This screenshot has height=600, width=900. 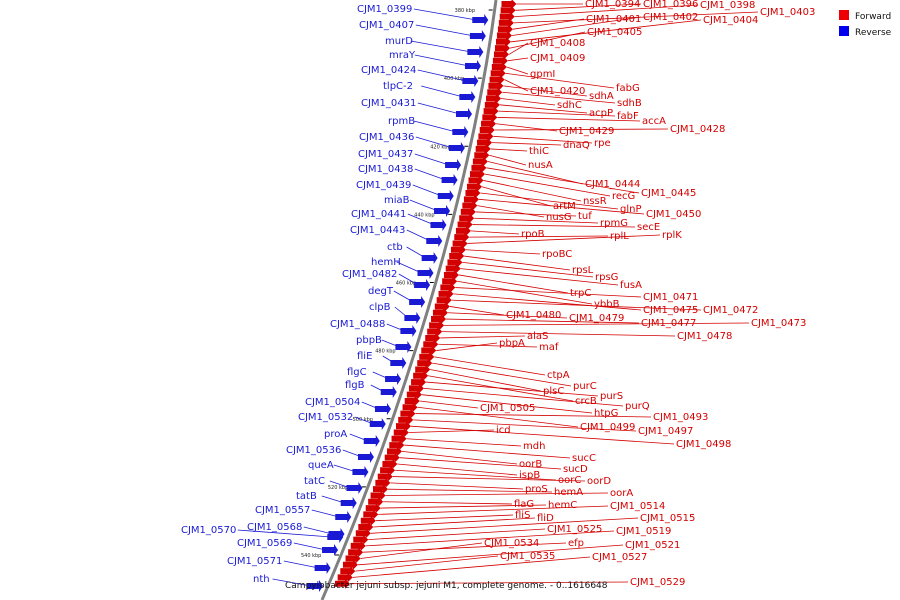 I want to click on reverse-gene-label: fliE, so click(x=364, y=356).